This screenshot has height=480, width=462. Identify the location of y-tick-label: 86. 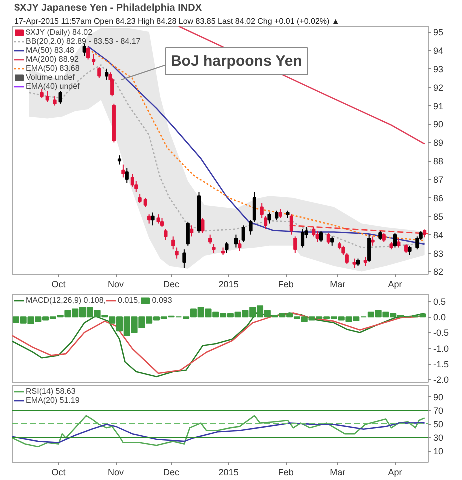
(439, 198).